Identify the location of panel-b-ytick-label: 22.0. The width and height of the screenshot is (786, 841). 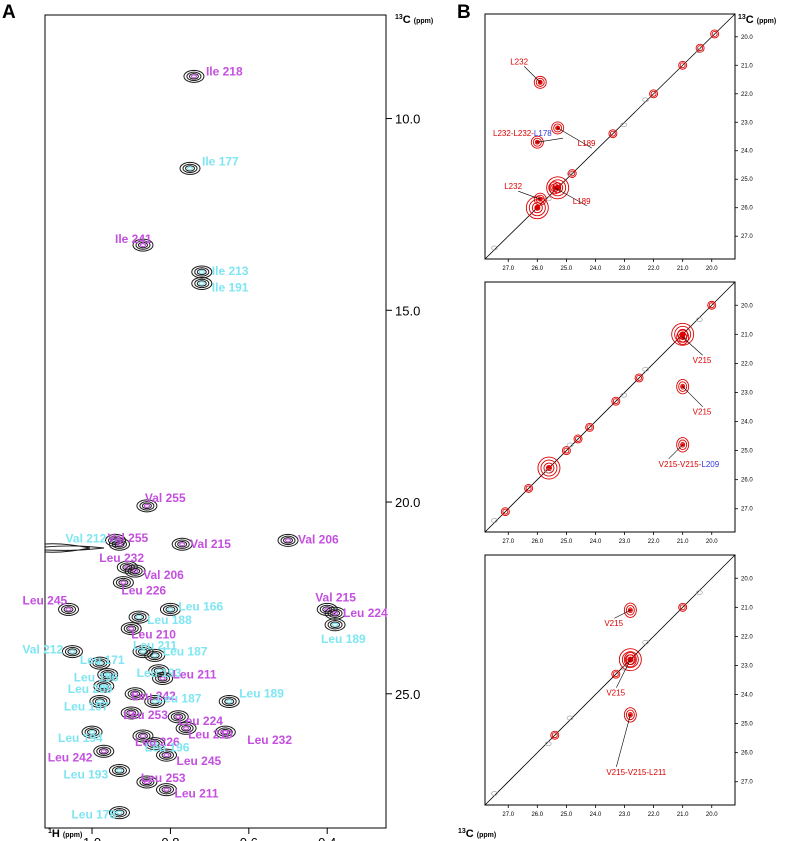
(747, 364).